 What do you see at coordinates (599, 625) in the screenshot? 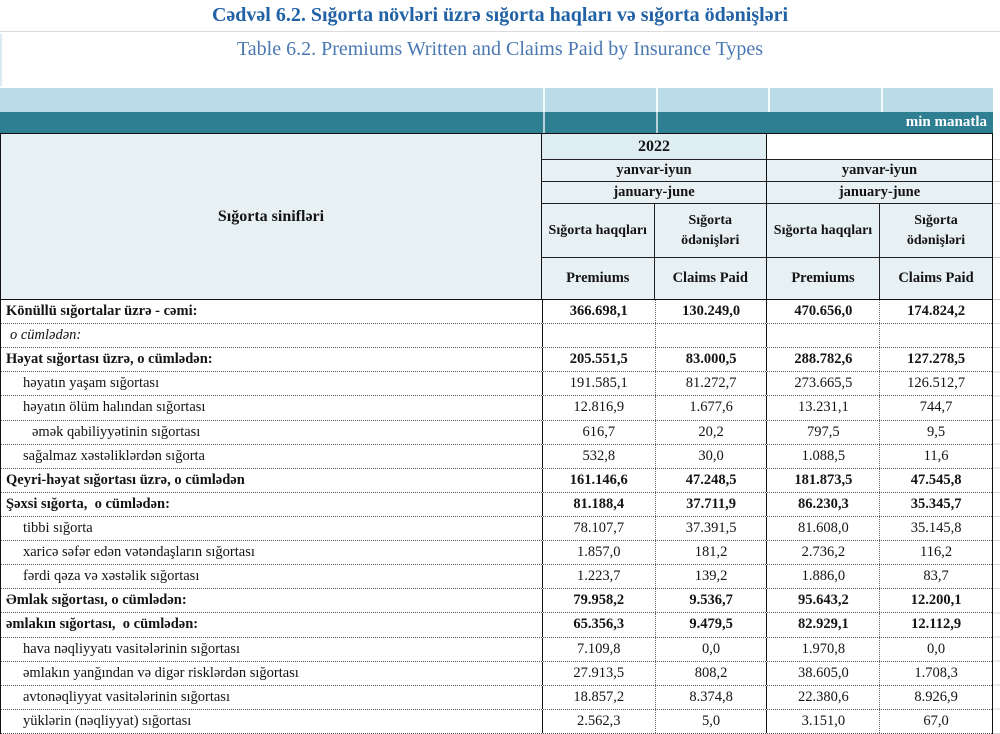
I see `cell-premiums-g1: 65.356,3` at bounding box center [599, 625].